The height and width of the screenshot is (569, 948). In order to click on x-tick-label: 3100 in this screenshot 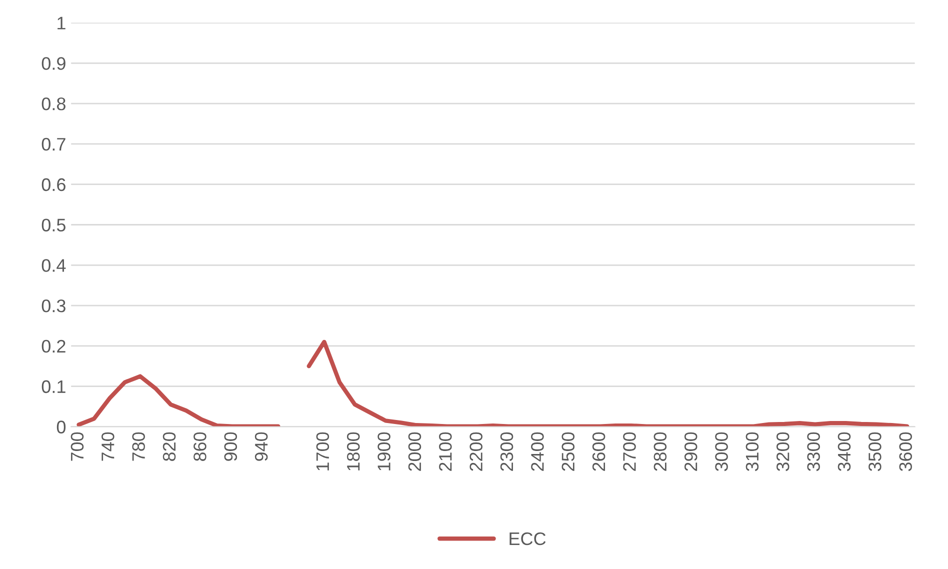, I will do `click(752, 452)`.